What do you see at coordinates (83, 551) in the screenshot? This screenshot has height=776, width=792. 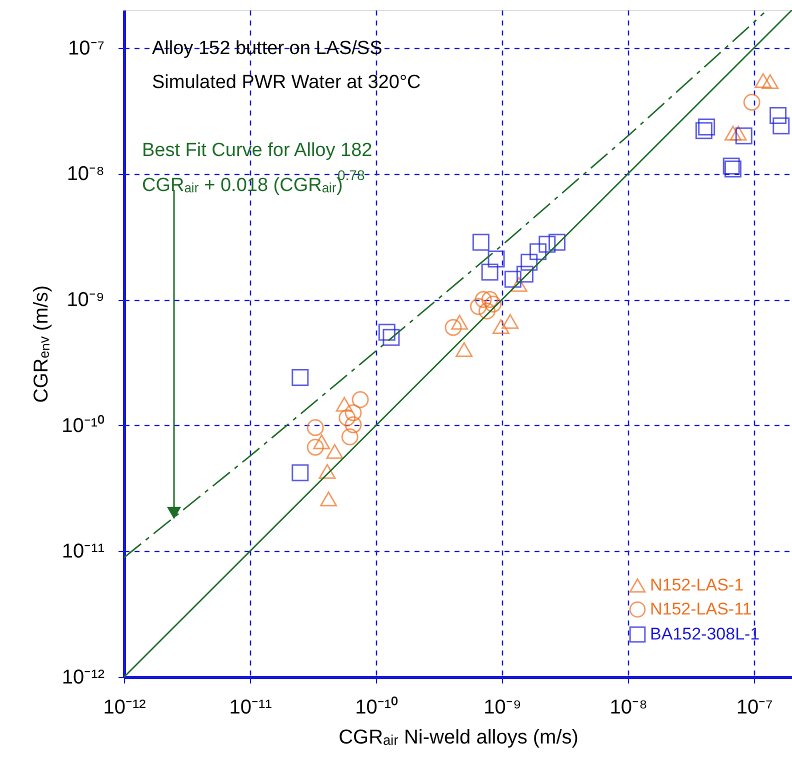 I see `y-tick-label: 10⁻¹¹` at bounding box center [83, 551].